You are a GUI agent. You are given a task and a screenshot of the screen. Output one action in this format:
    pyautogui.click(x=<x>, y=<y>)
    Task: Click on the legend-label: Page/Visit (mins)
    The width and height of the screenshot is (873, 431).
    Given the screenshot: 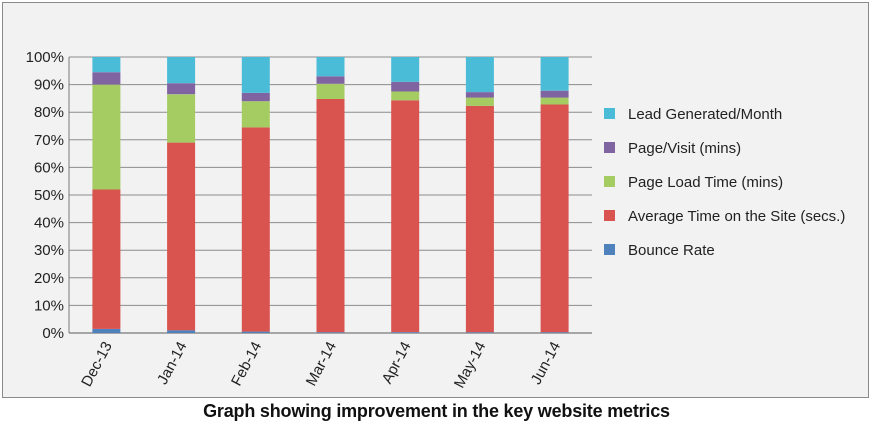 What is the action you would take?
    pyautogui.click(x=684, y=148)
    